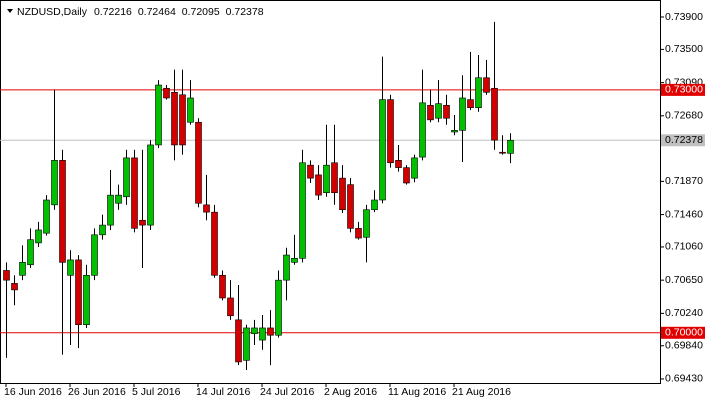 This screenshot has width=706, height=404. I want to click on y-tick-label: 0.73900, so click(684, 17).